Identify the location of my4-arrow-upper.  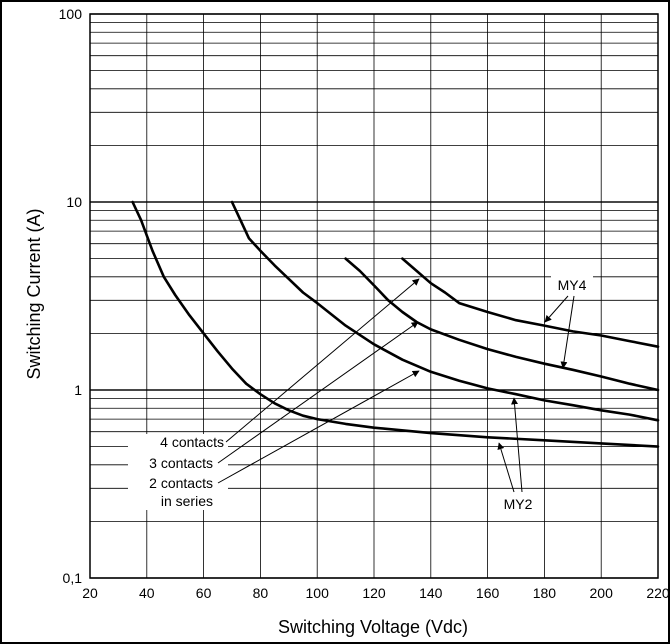
(556, 309).